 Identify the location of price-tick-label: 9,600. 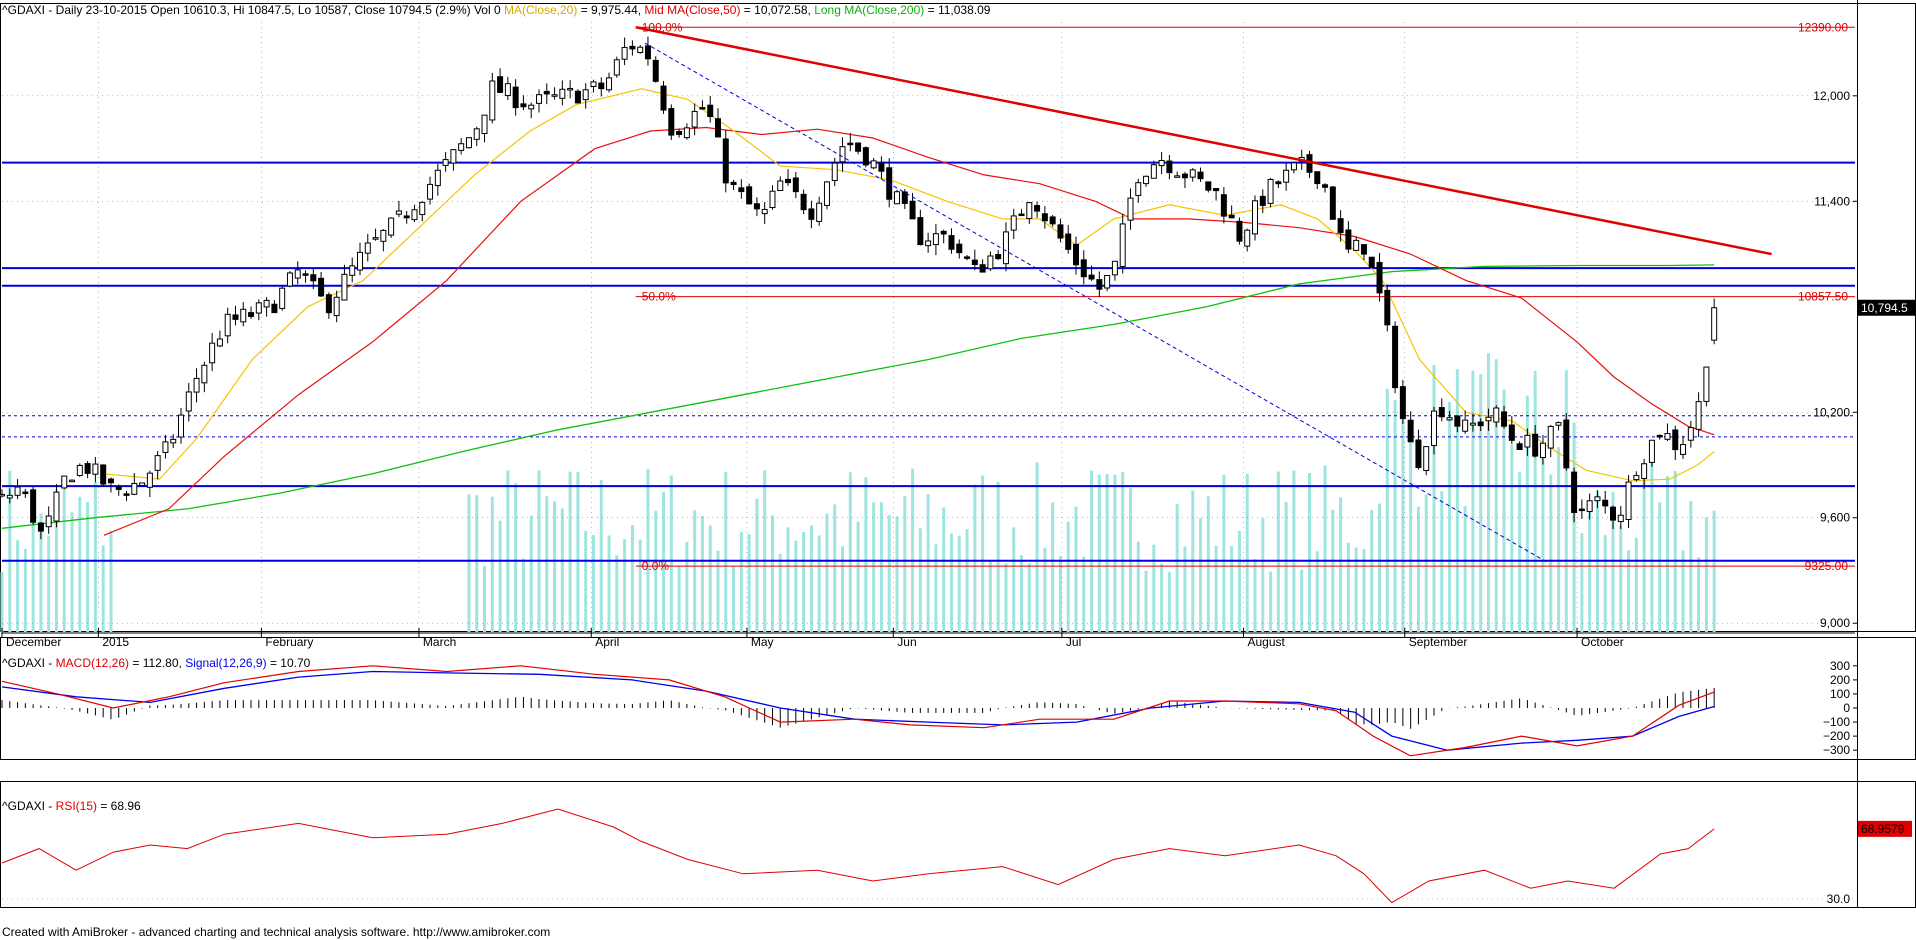
(1835, 518).